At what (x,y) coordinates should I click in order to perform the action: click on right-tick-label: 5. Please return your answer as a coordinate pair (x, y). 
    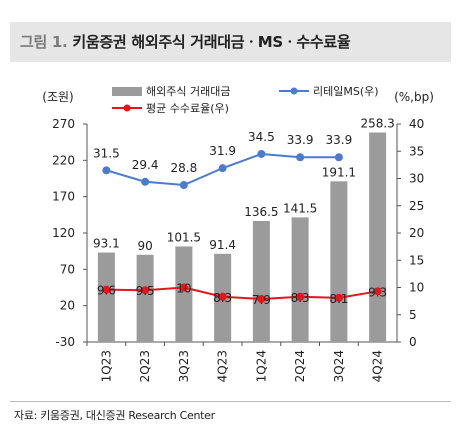
    Looking at the image, I should click on (413, 315).